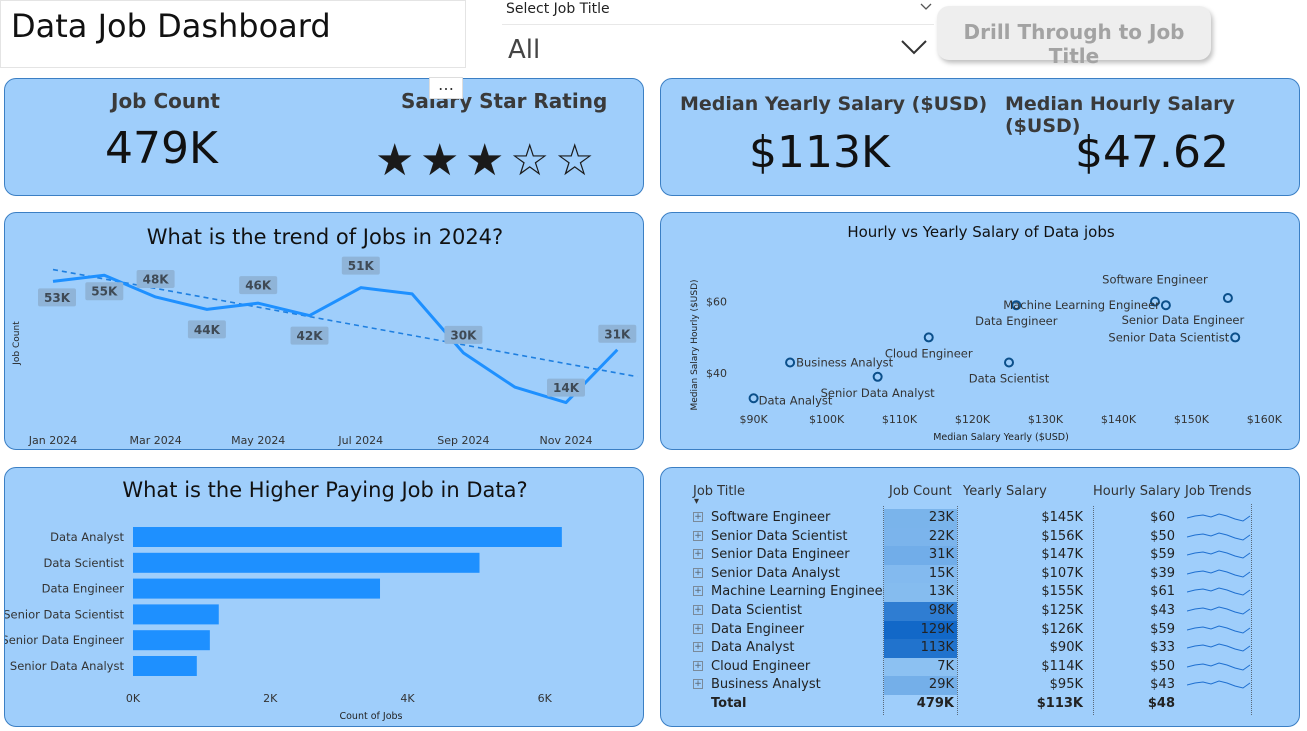 This screenshot has height=731, width=1307. What do you see at coordinates (981, 704) in the screenshot?
I see `table-total-row: Total 479K $113K $48` at bounding box center [981, 704].